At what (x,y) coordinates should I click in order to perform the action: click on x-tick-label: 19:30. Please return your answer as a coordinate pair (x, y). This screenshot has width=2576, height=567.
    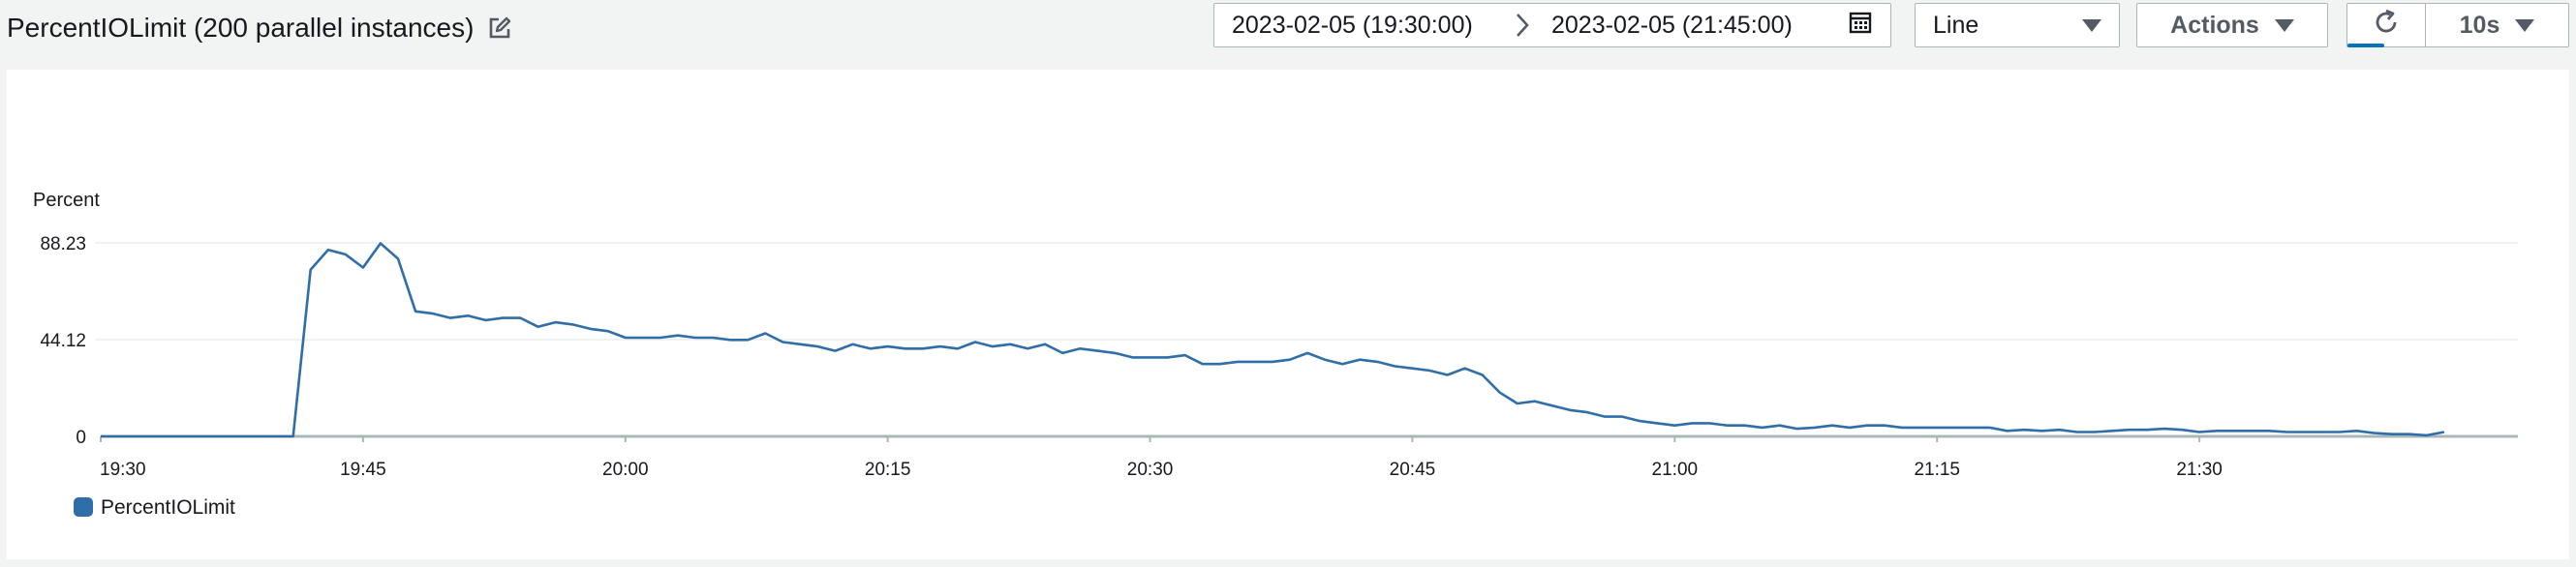
    Looking at the image, I should click on (123, 470).